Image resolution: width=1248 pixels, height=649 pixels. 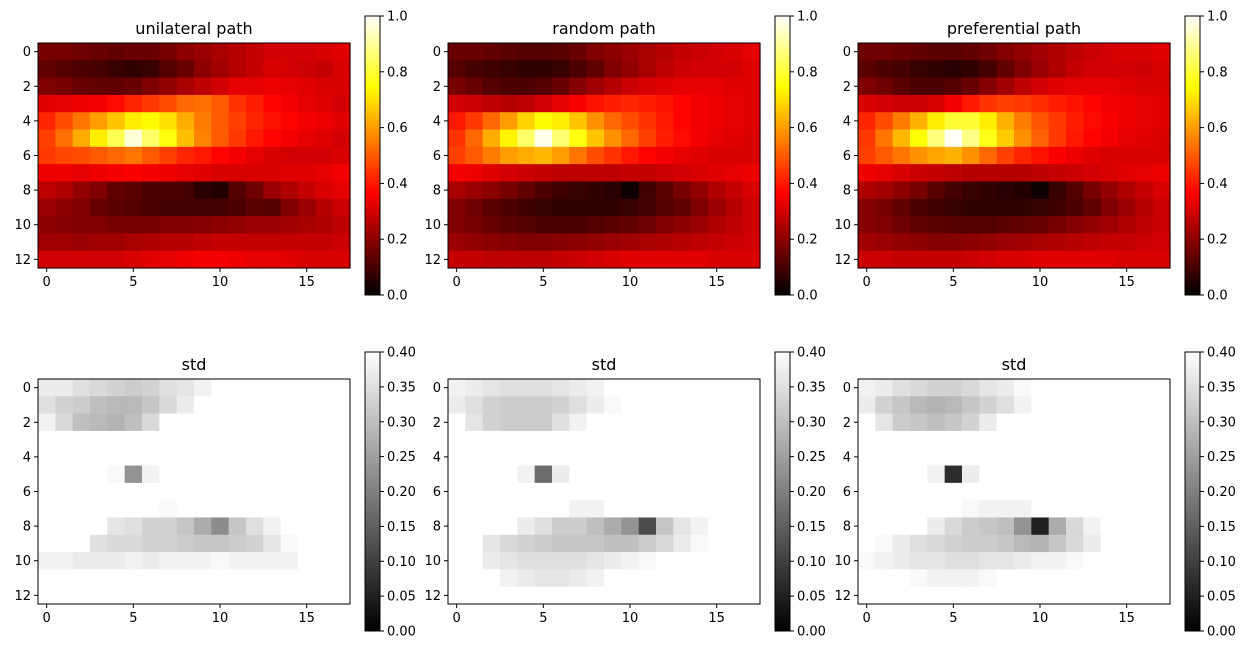 I want to click on panel-title: std, so click(x=194, y=364).